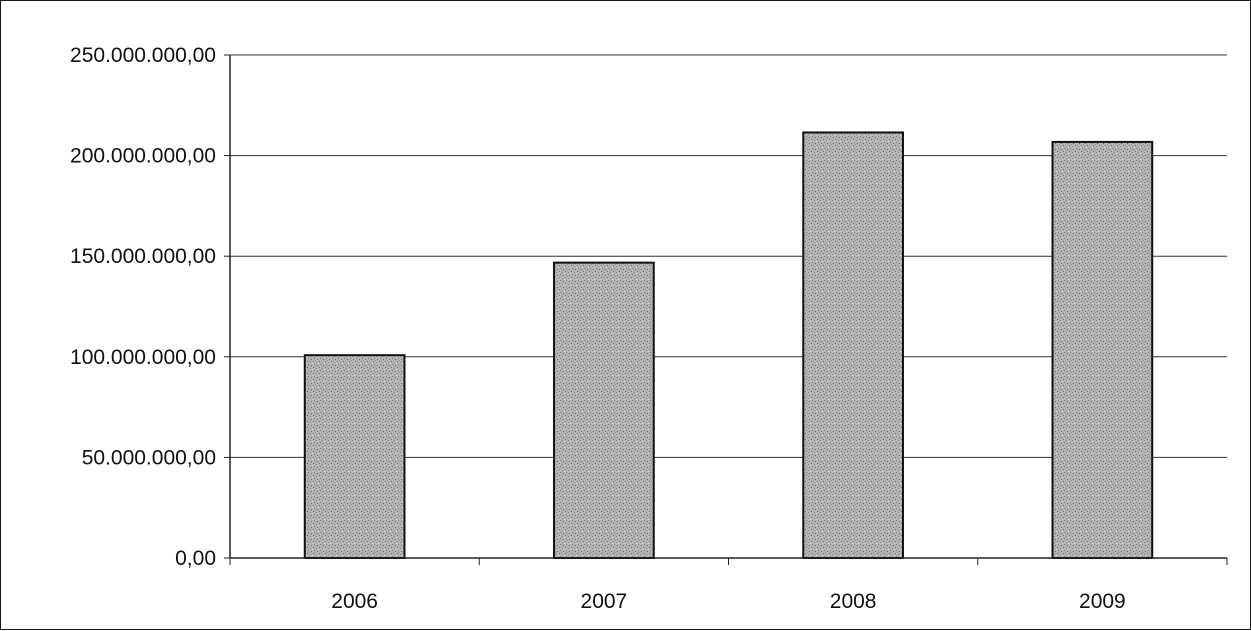 This screenshot has width=1251, height=631. Describe the element at coordinates (1102, 601) in the screenshot. I see `x-tick-label: 2009` at that location.